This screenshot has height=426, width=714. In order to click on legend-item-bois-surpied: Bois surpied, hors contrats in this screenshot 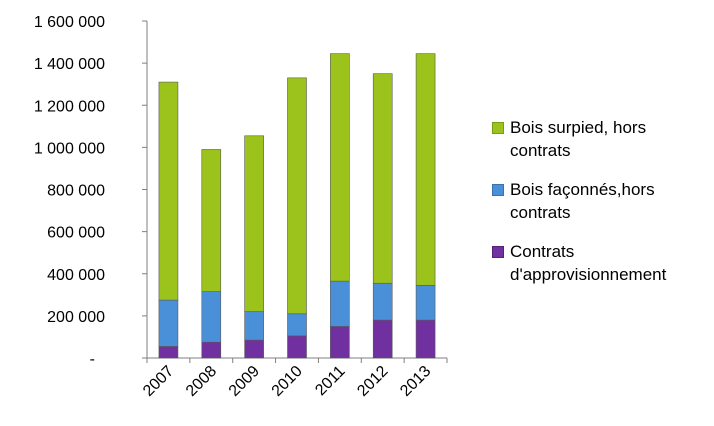, I will do `click(598, 139)`.